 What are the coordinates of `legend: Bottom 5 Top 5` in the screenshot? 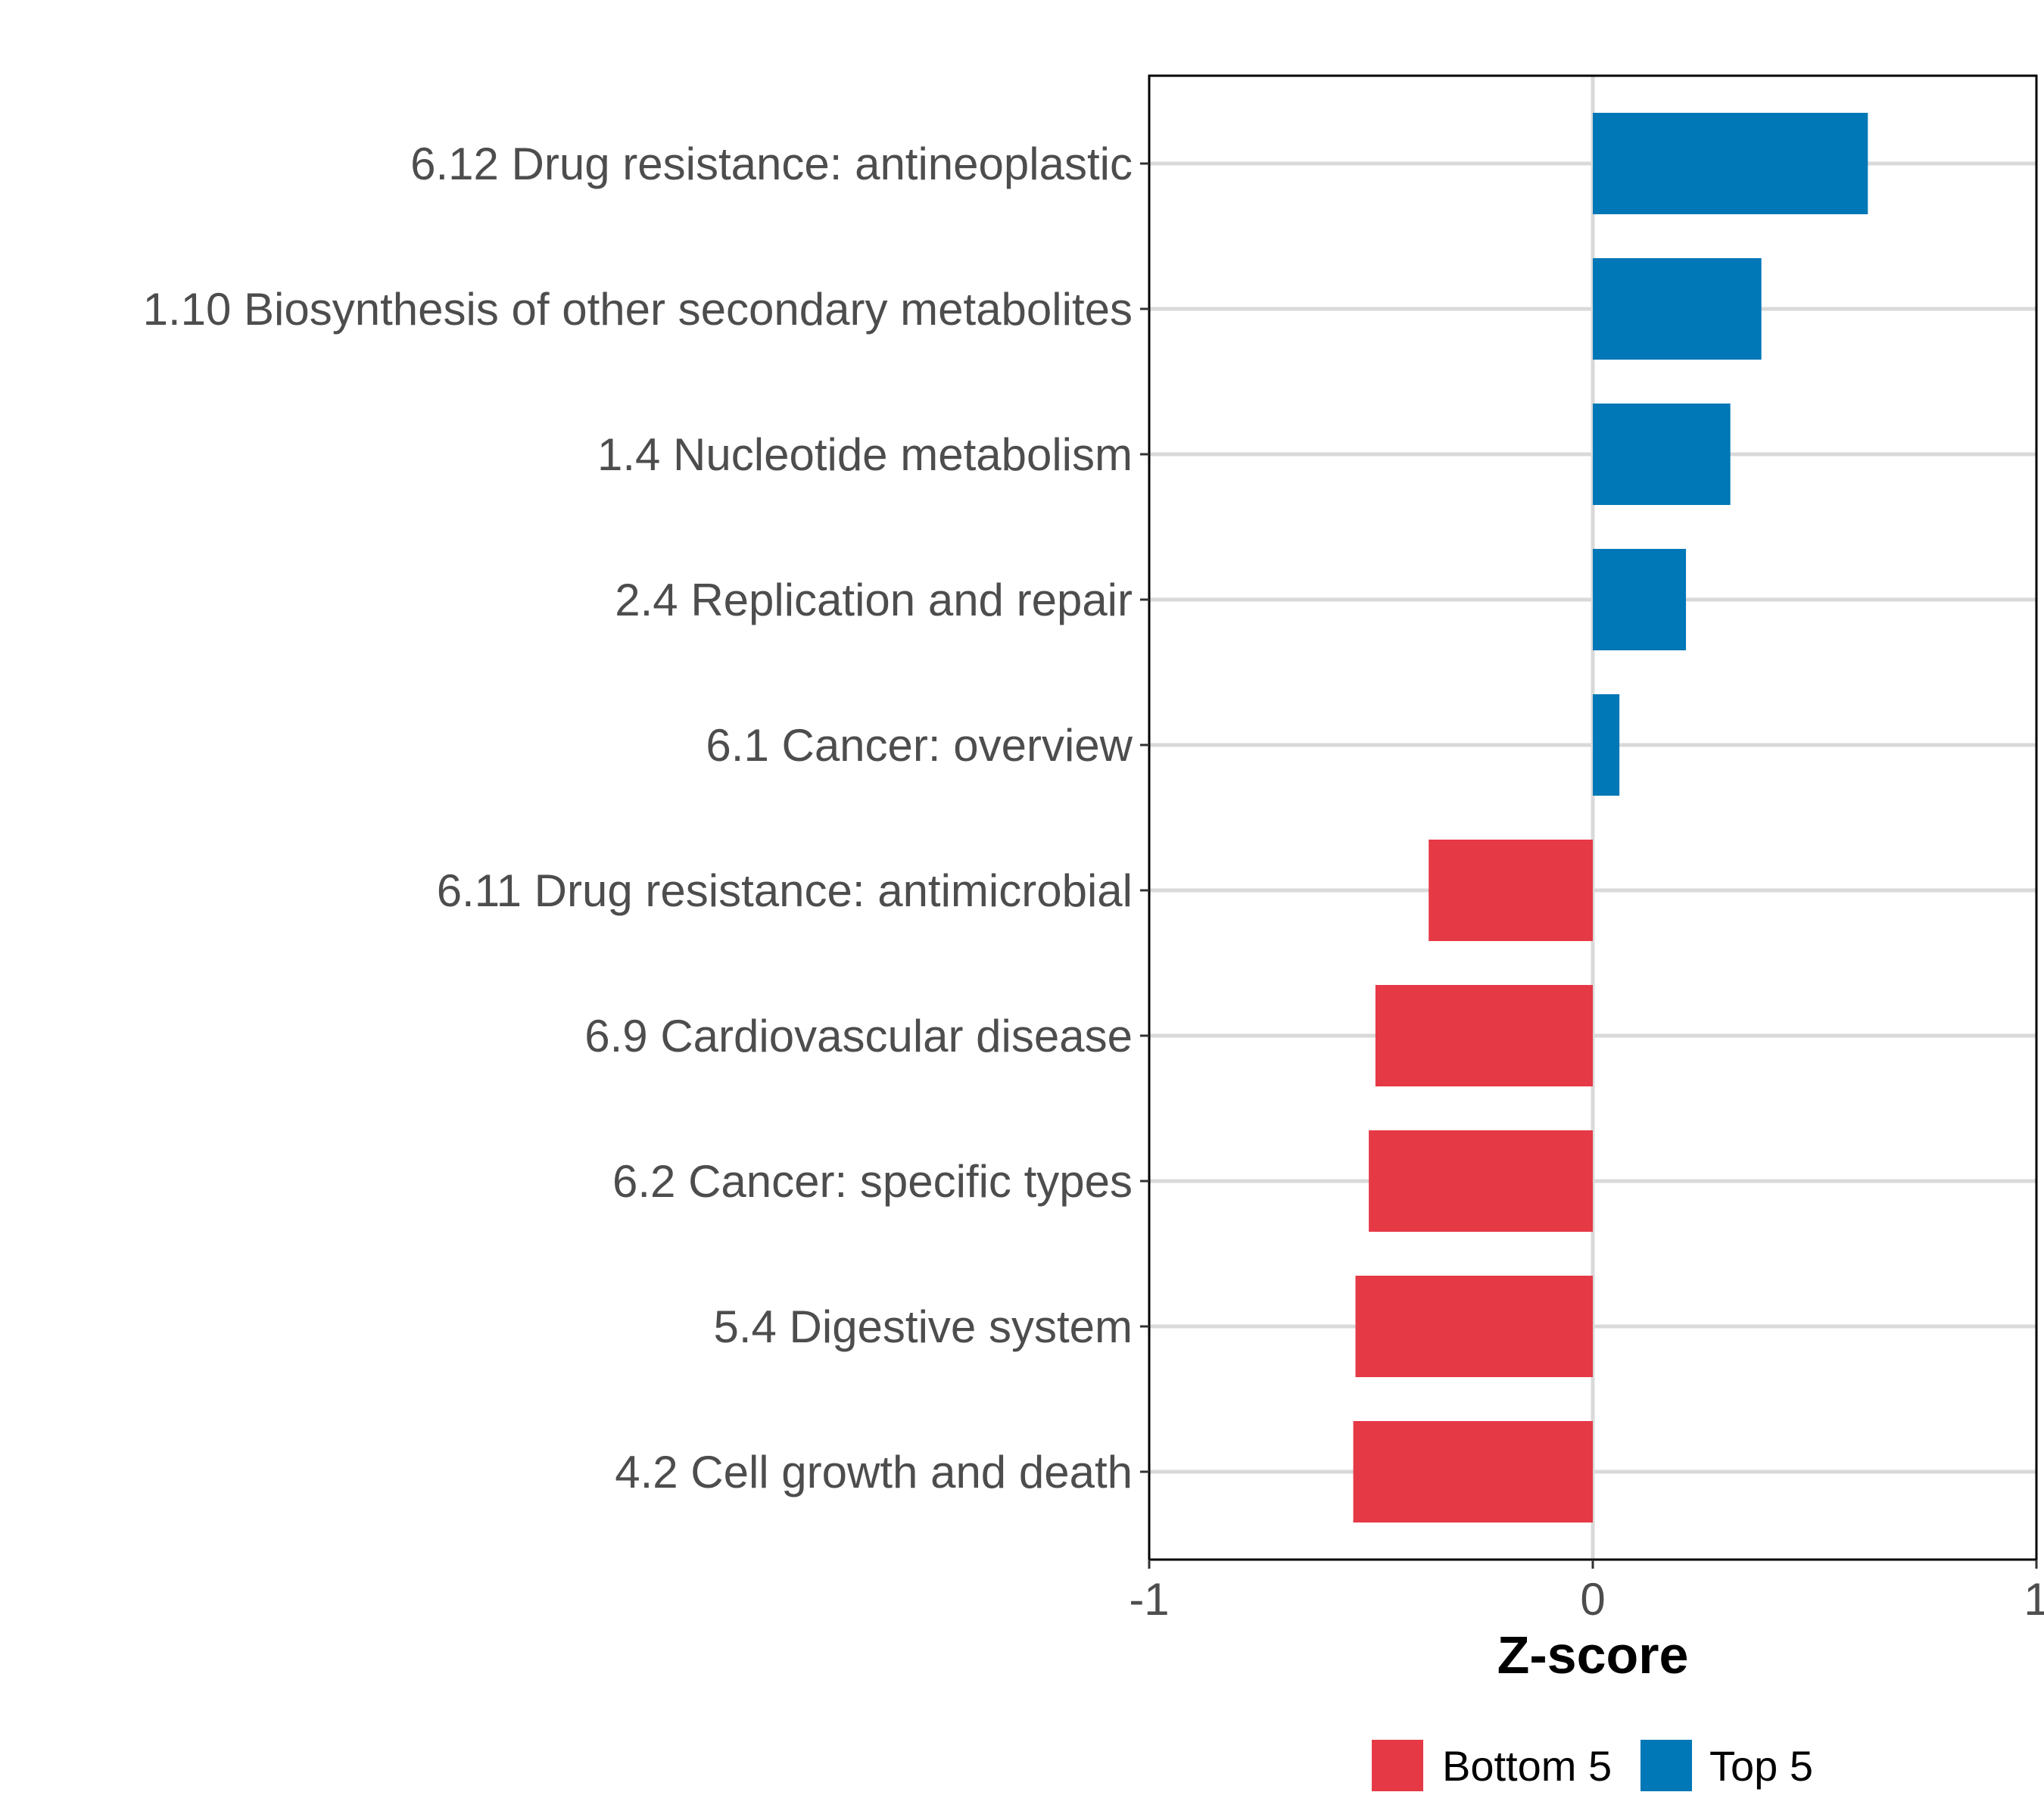 It's located at (1592, 1765).